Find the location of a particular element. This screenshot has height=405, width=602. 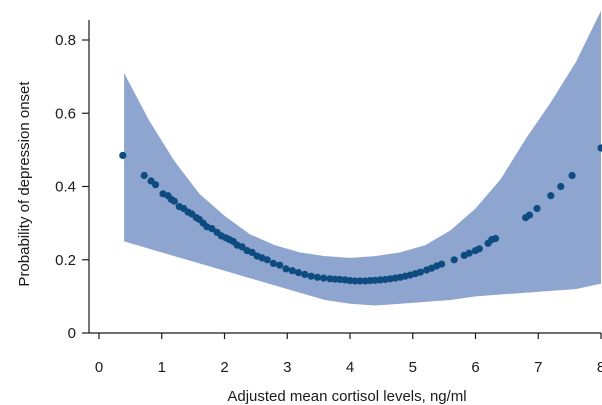

y-tick-label: 0.2 is located at coordinates (65, 260).